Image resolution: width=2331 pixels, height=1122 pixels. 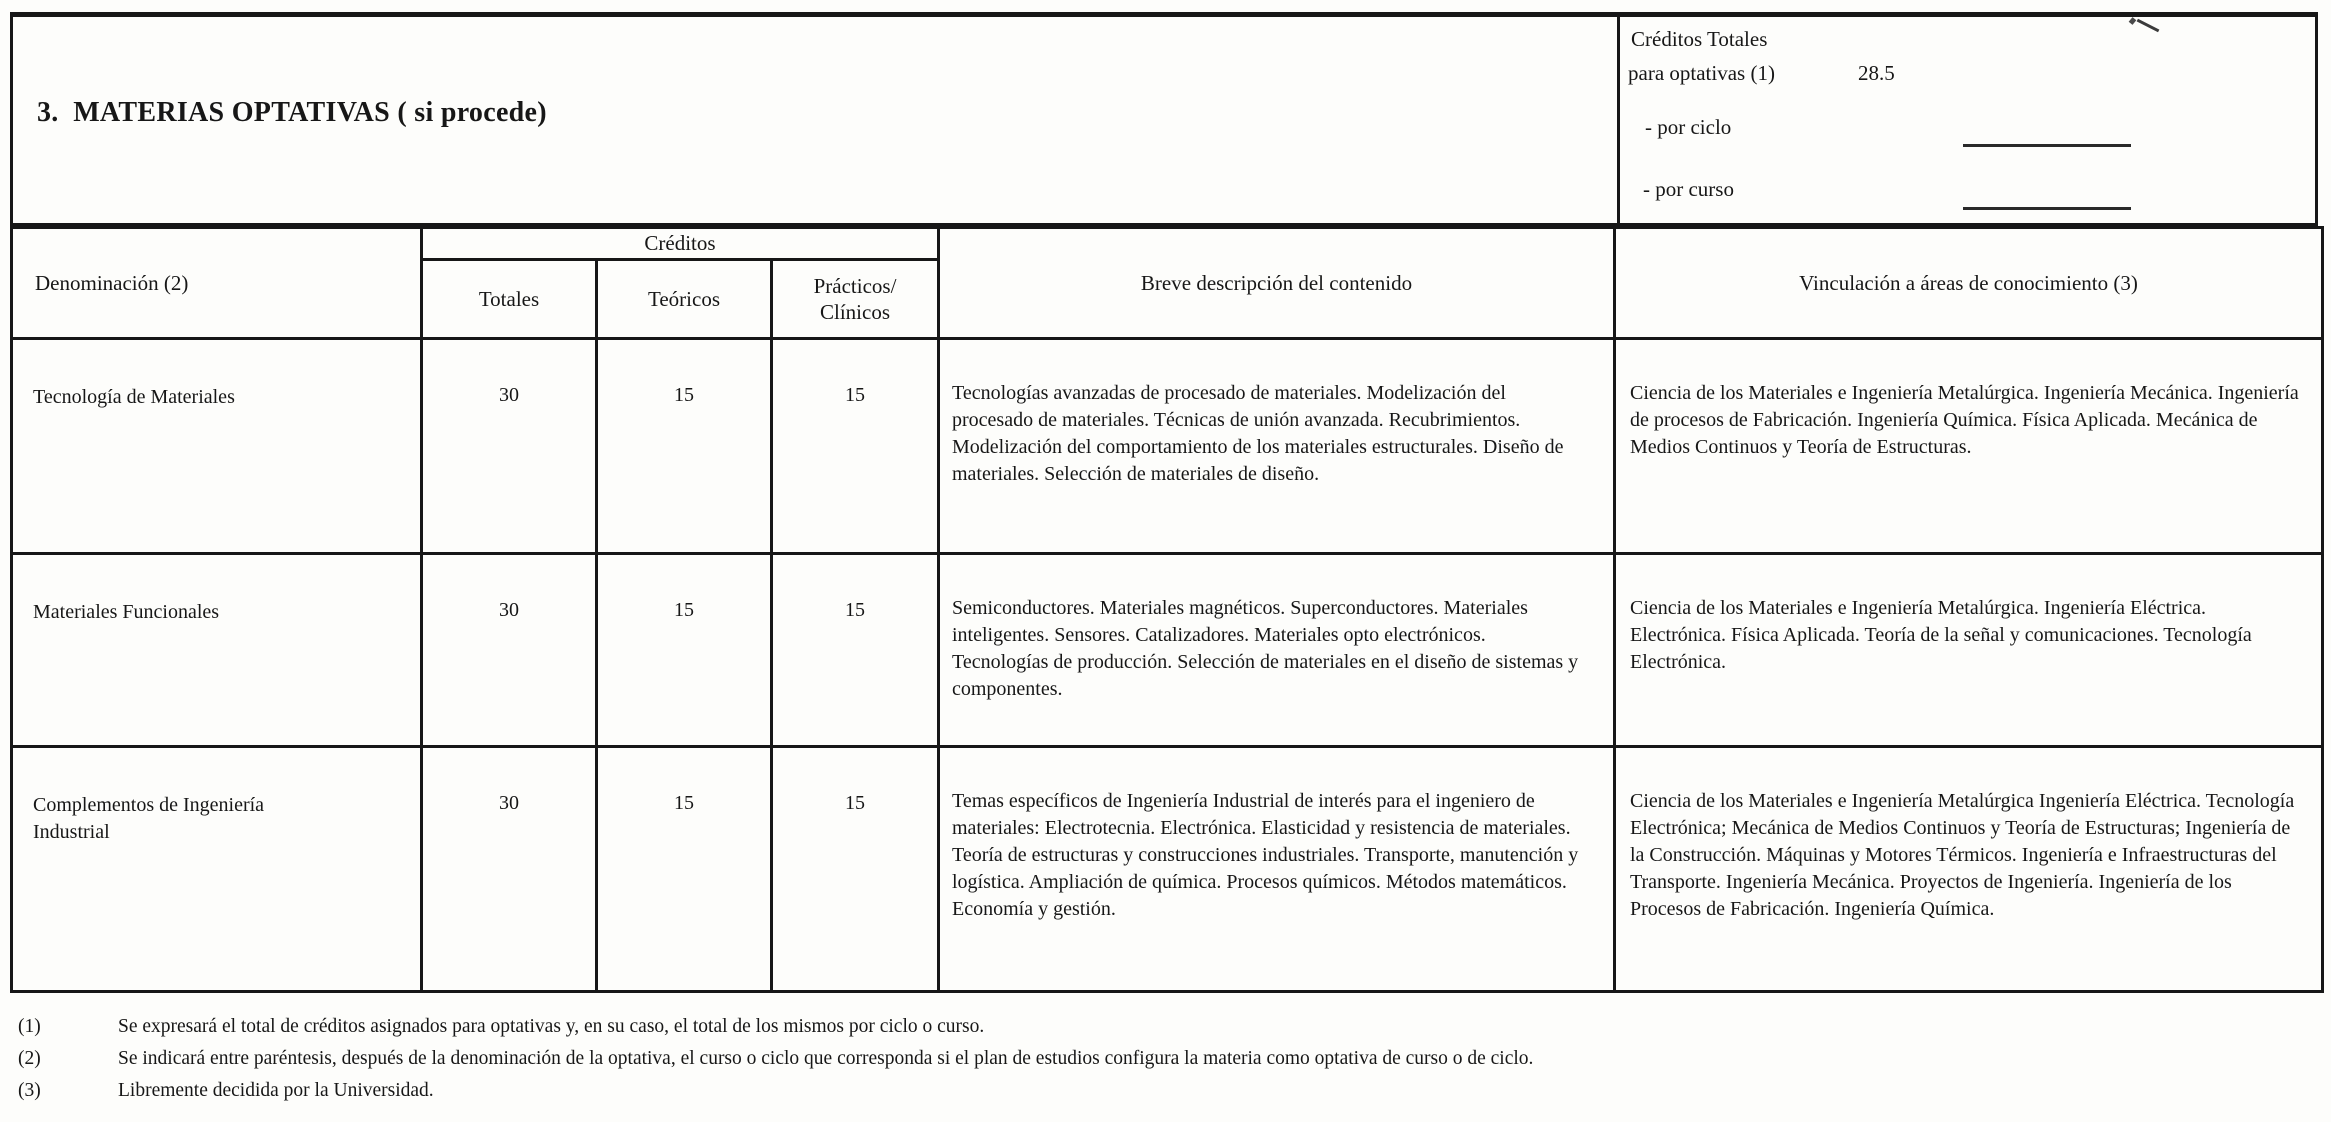 I want to click on per-course-blank-field, so click(x=2047, y=208).